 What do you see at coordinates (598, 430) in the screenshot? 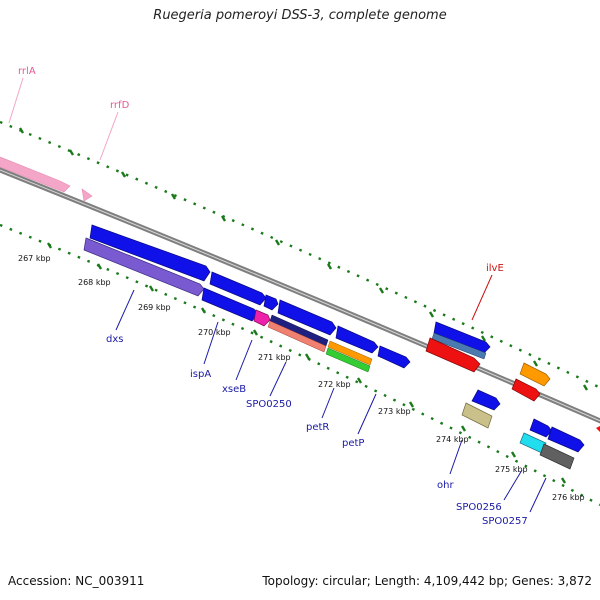
I see `gene-red-edge` at bounding box center [598, 430].